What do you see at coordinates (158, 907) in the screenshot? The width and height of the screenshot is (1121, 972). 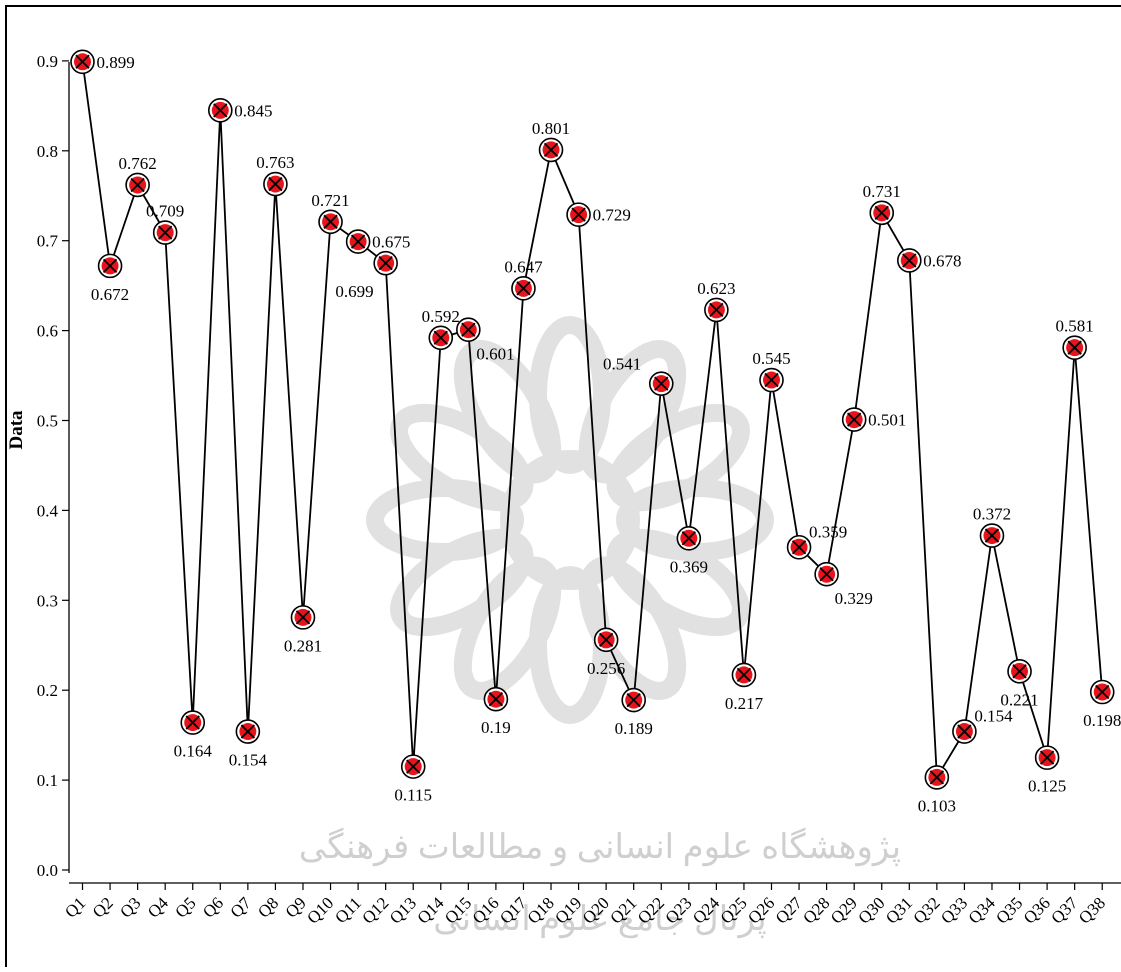 I see `x-tick-label: Q4` at bounding box center [158, 907].